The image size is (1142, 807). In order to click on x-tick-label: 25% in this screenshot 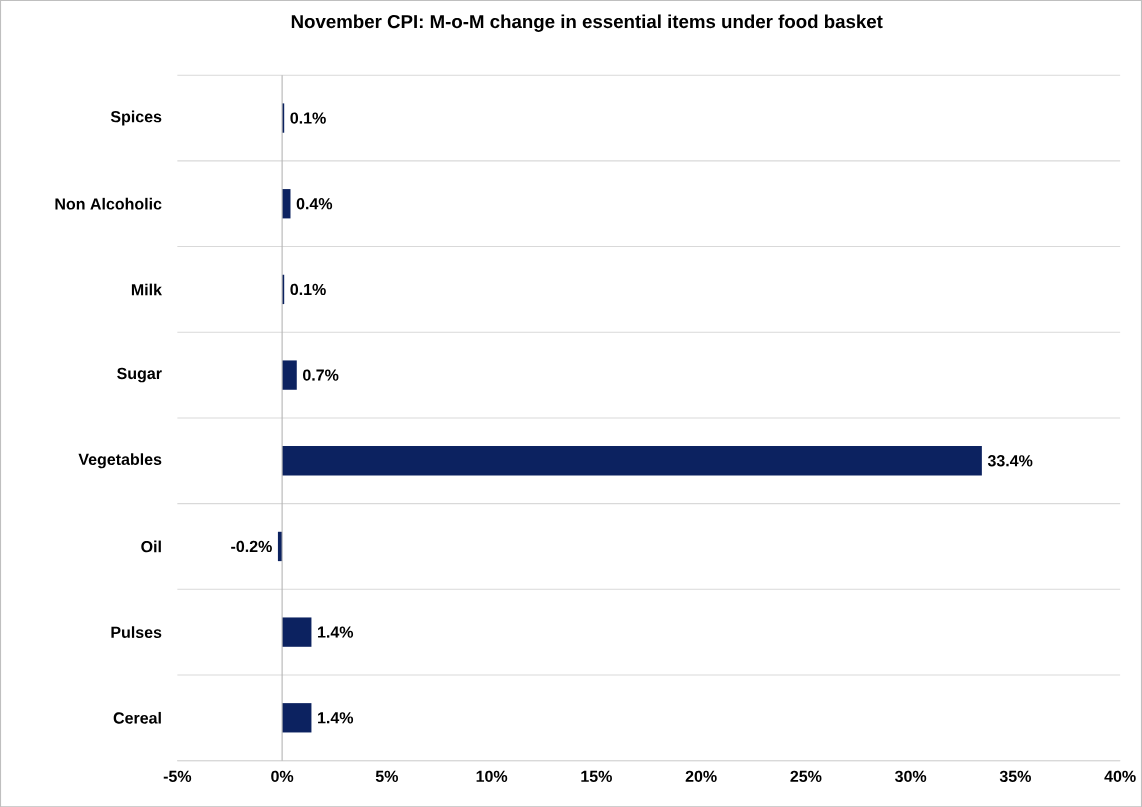, I will do `click(806, 776)`.